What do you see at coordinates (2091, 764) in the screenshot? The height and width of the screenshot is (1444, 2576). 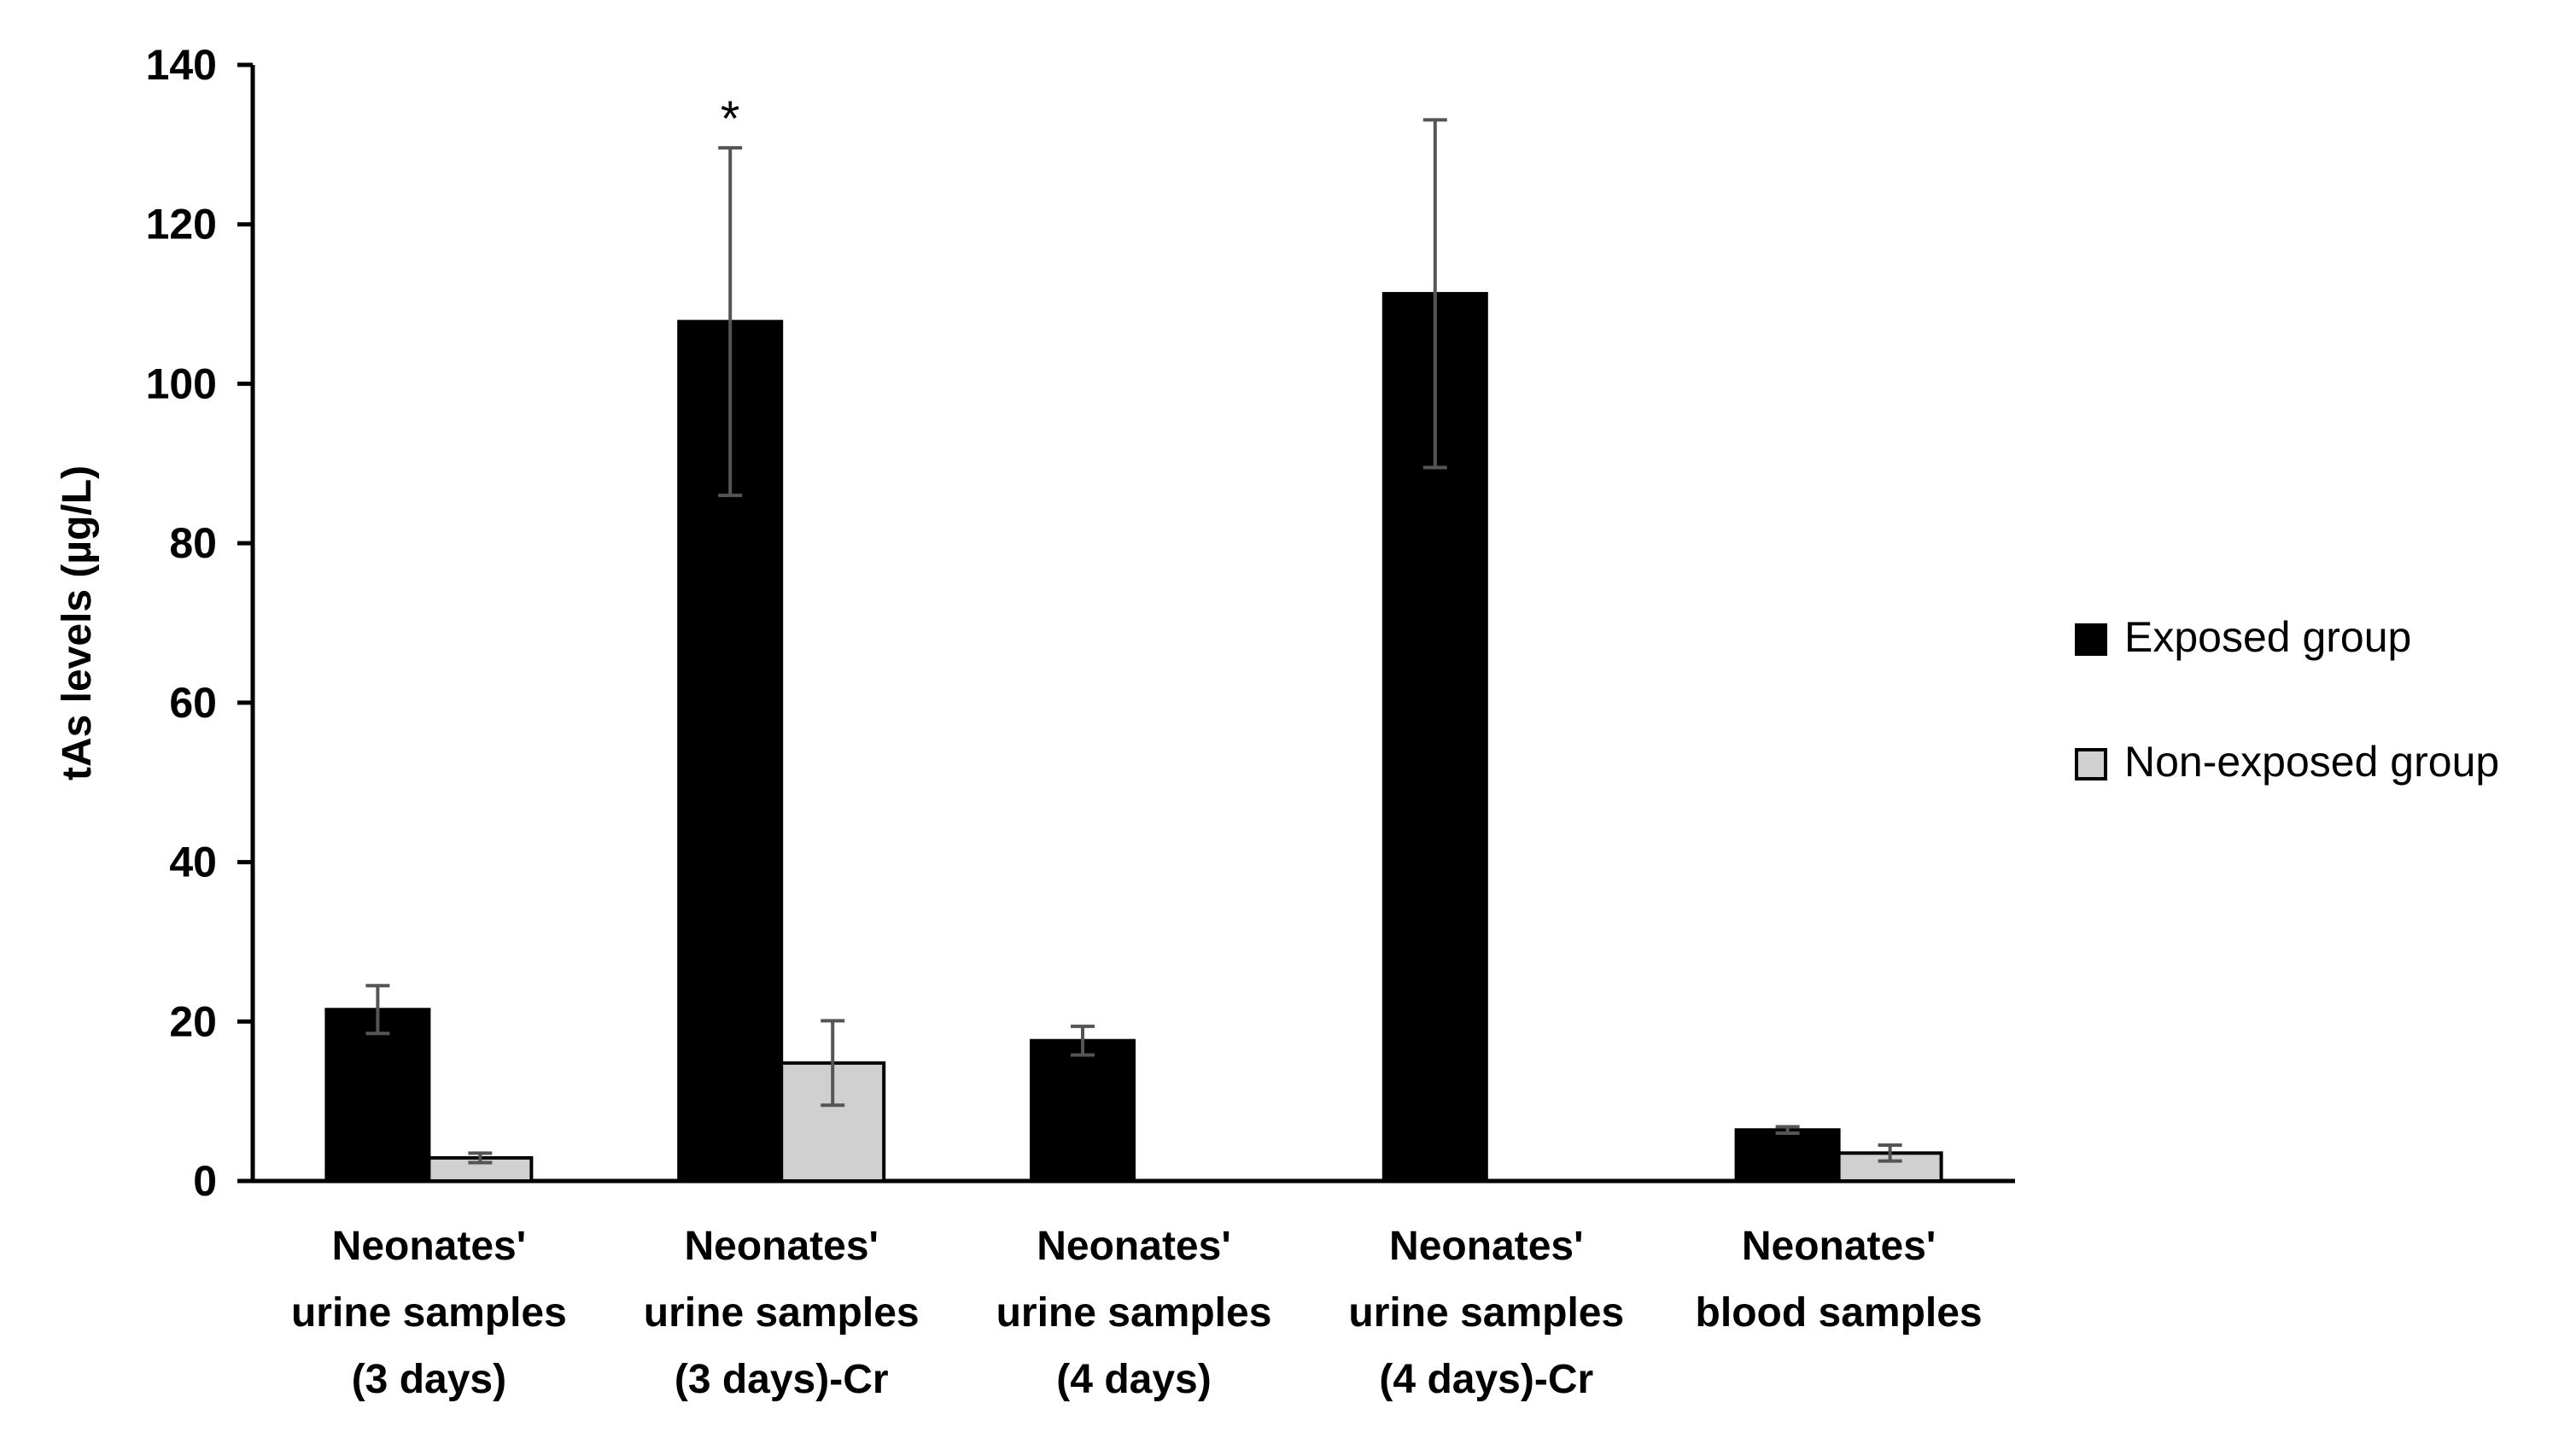 I see `legend-swatch-non-exposed` at bounding box center [2091, 764].